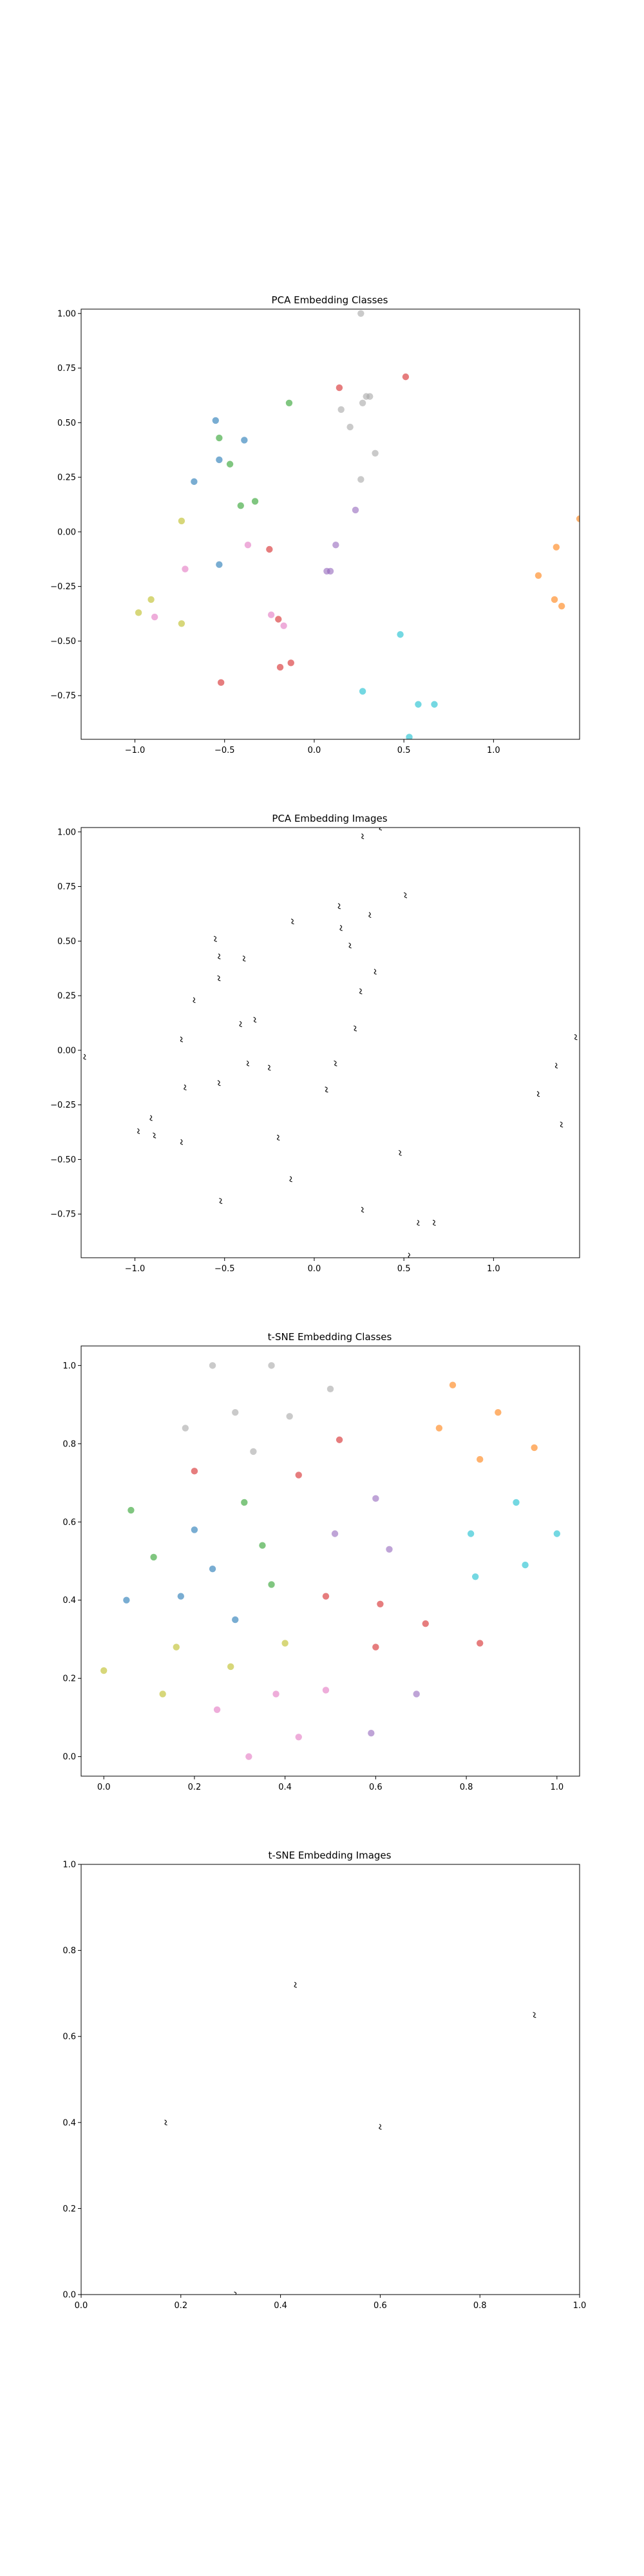  What do you see at coordinates (66, 942) in the screenshot?
I see `y-tick-label: 0.50` at bounding box center [66, 942].